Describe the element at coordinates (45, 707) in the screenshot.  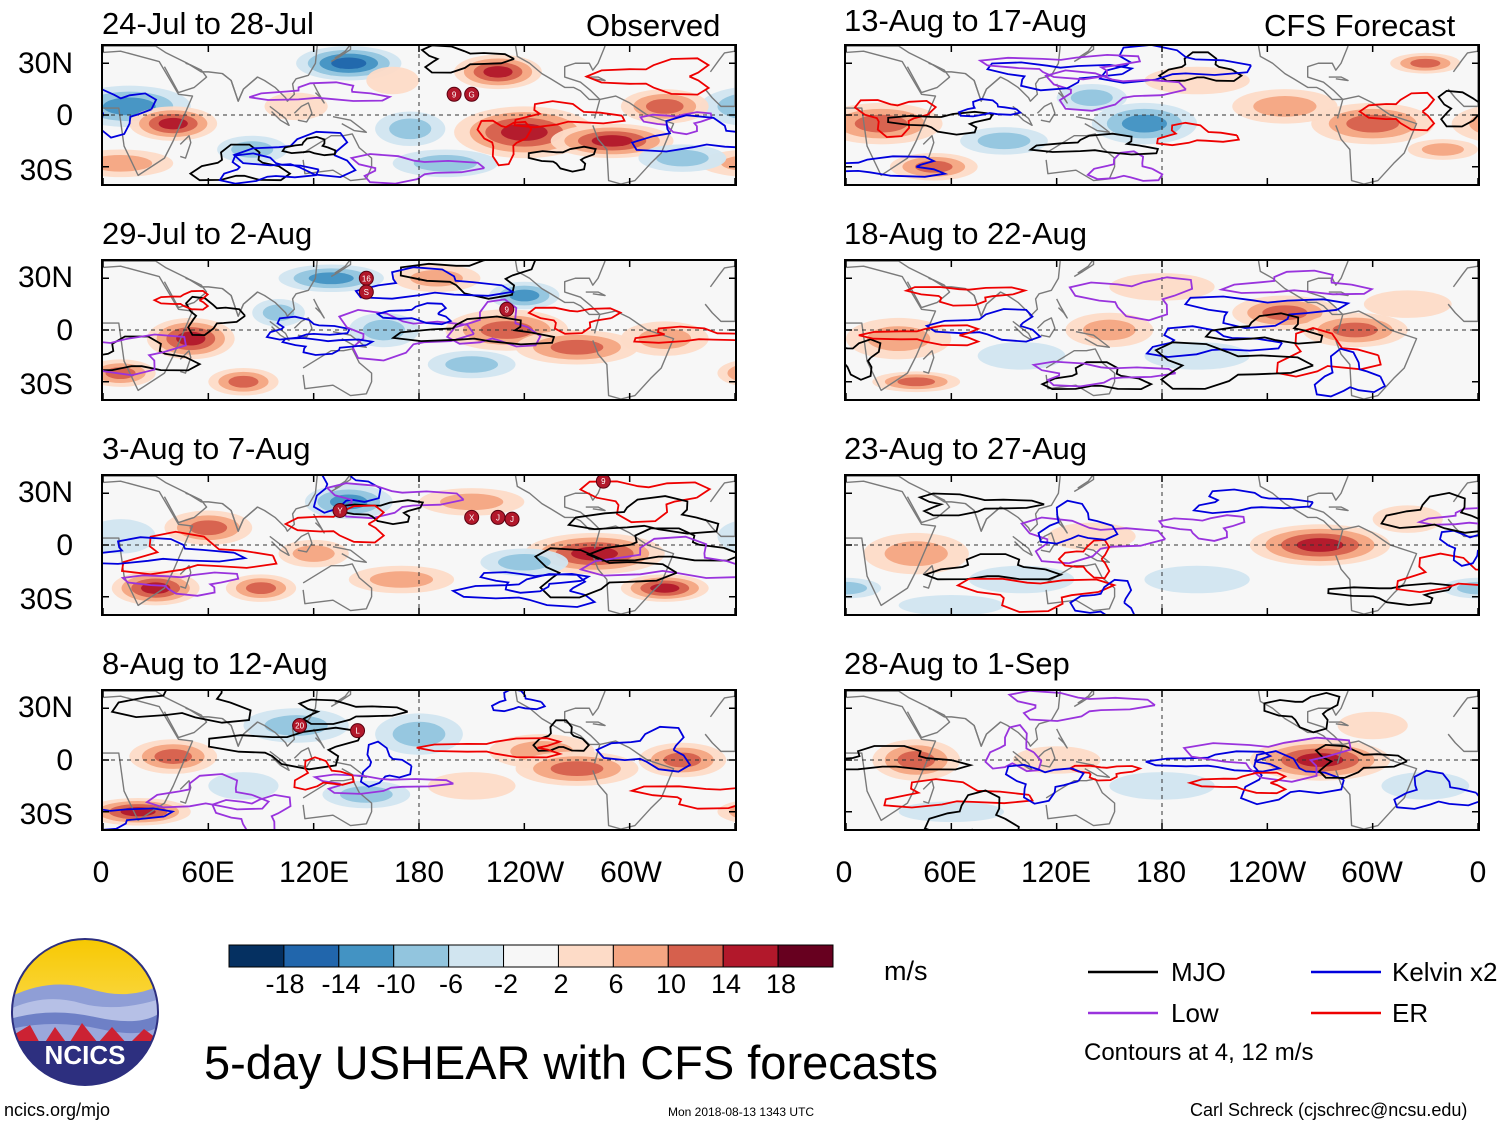
I see `ytick-30n-row4: 30N` at that location.